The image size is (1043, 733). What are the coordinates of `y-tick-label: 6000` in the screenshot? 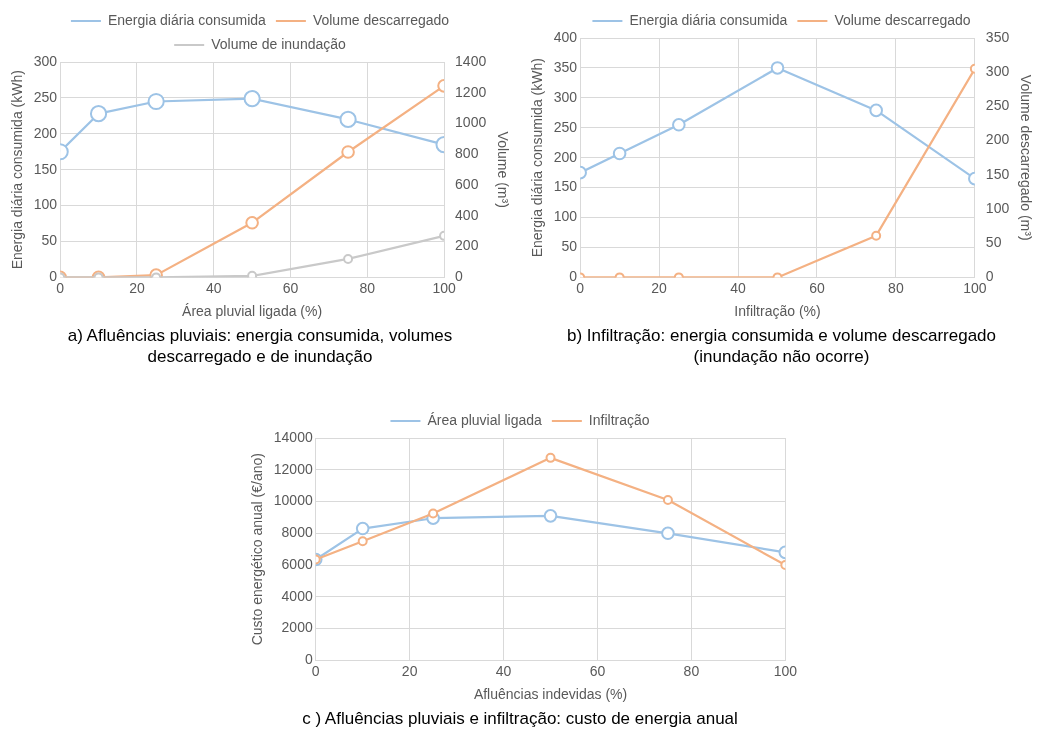 It's located at (297, 563).